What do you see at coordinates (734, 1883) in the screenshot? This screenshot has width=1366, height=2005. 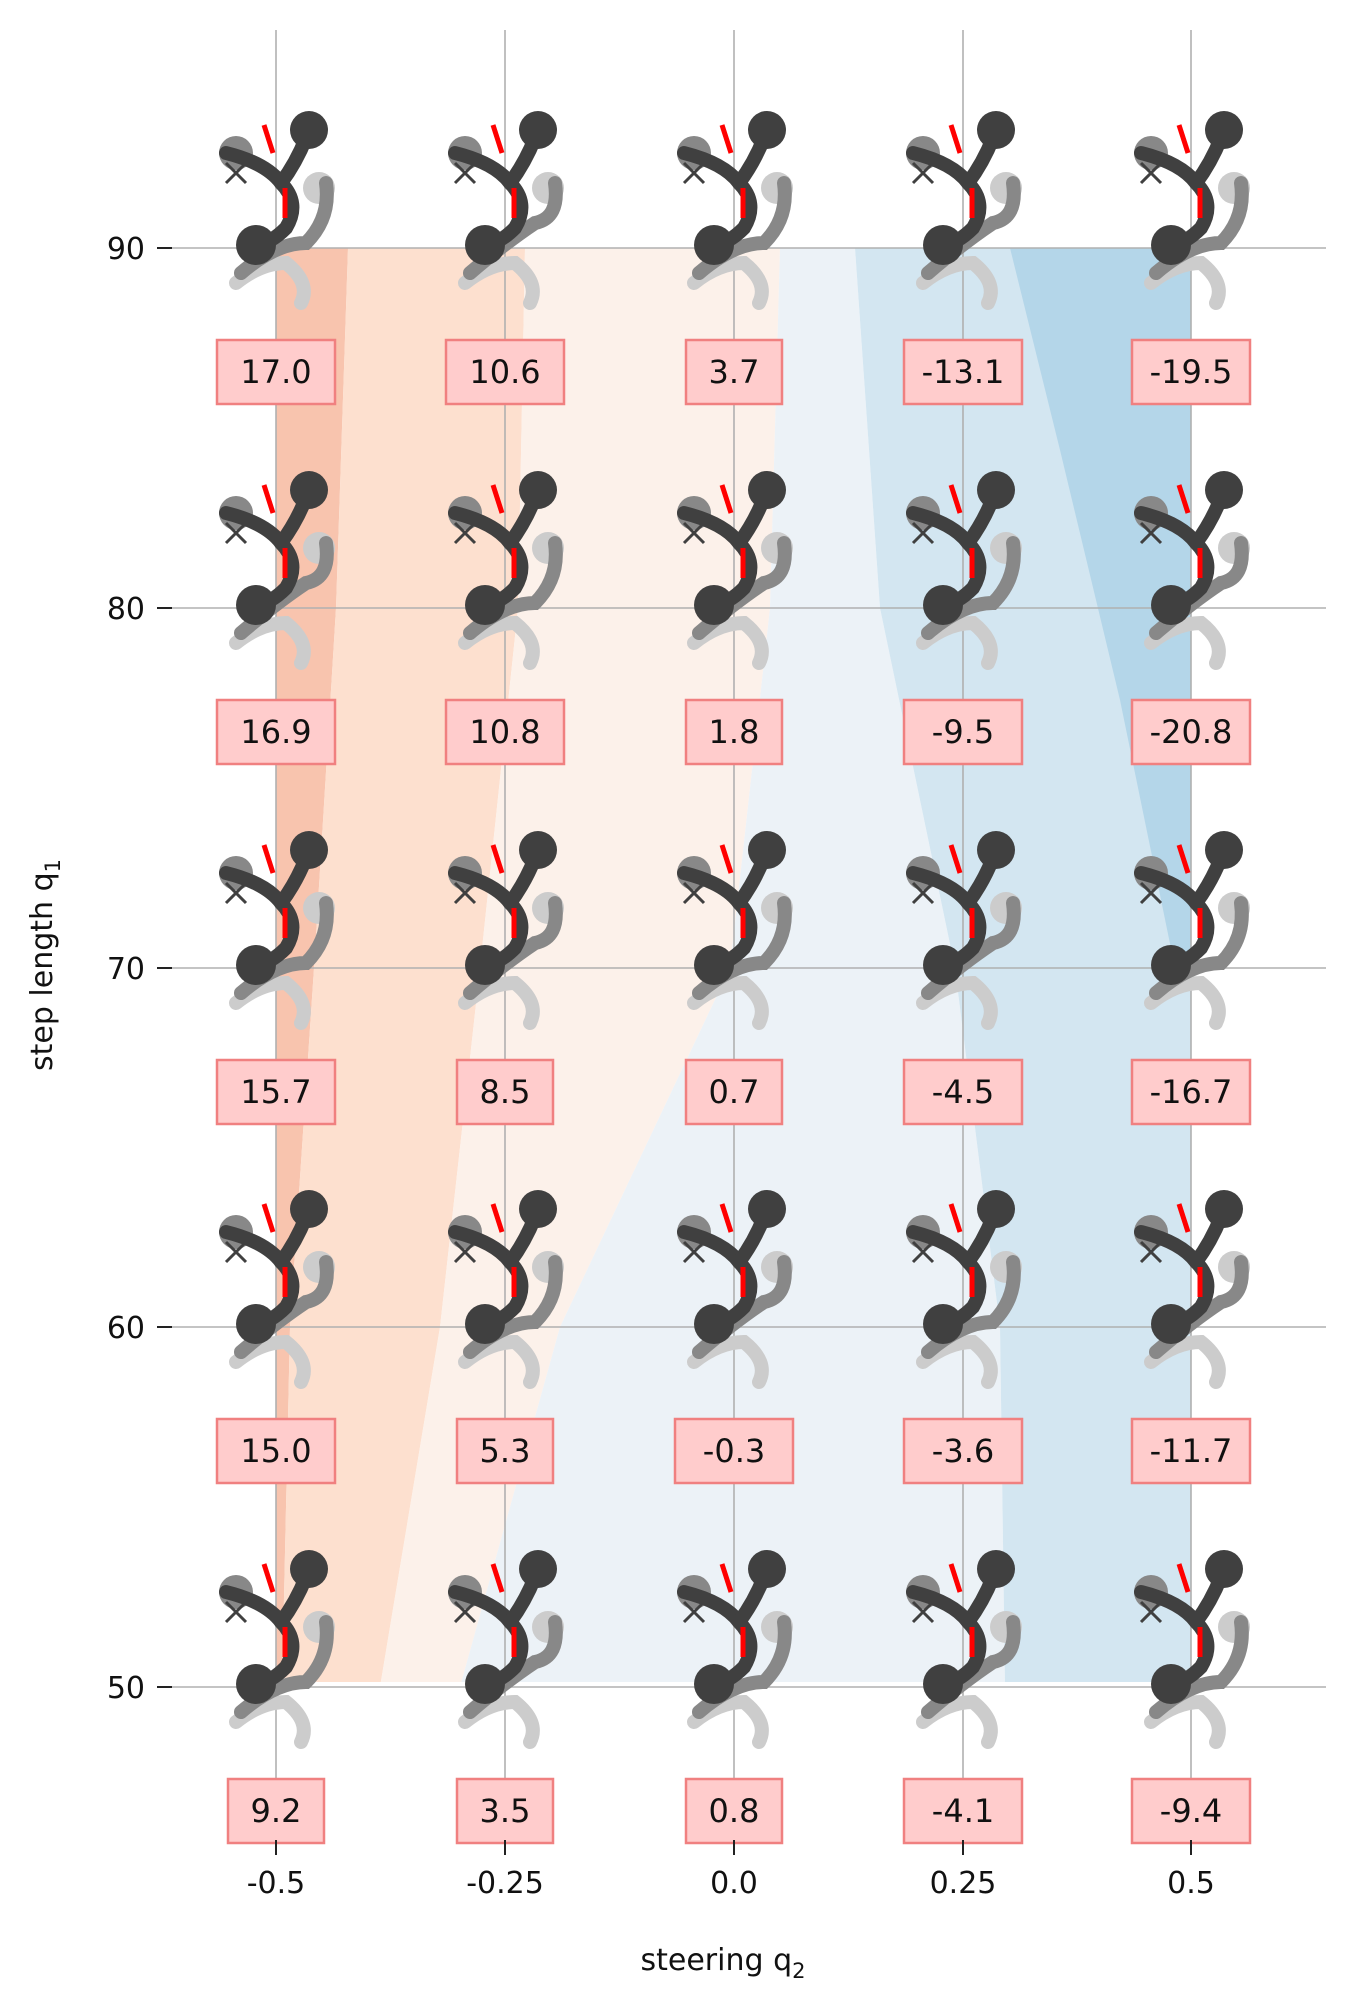 I see `x-tick-label: 0.0` at bounding box center [734, 1883].